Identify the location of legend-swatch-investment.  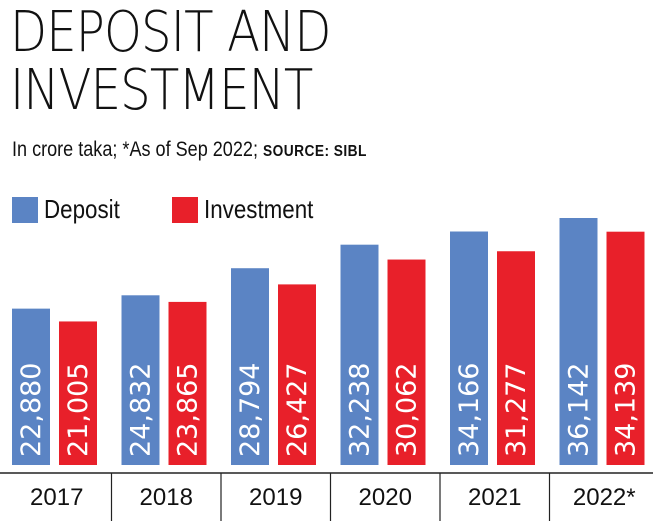
(185, 210).